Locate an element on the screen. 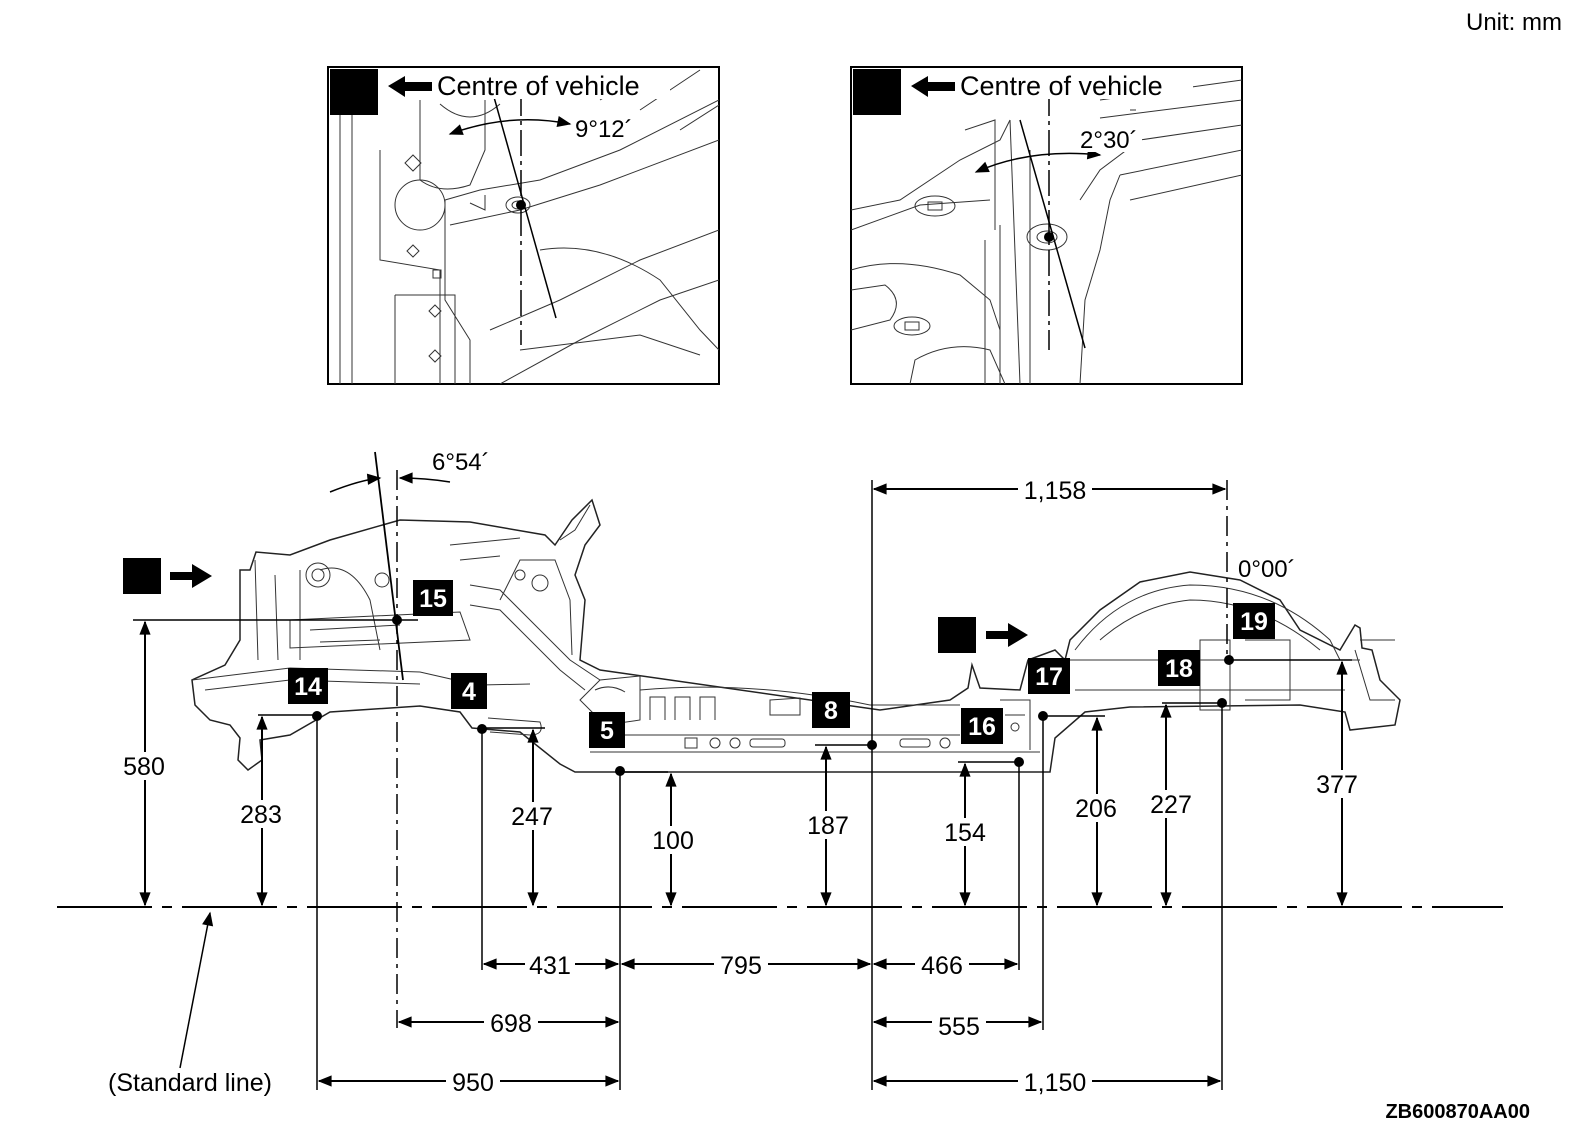 This screenshot has height=1140, width=1578. view-marker-a: A is located at coordinates (167, 576).